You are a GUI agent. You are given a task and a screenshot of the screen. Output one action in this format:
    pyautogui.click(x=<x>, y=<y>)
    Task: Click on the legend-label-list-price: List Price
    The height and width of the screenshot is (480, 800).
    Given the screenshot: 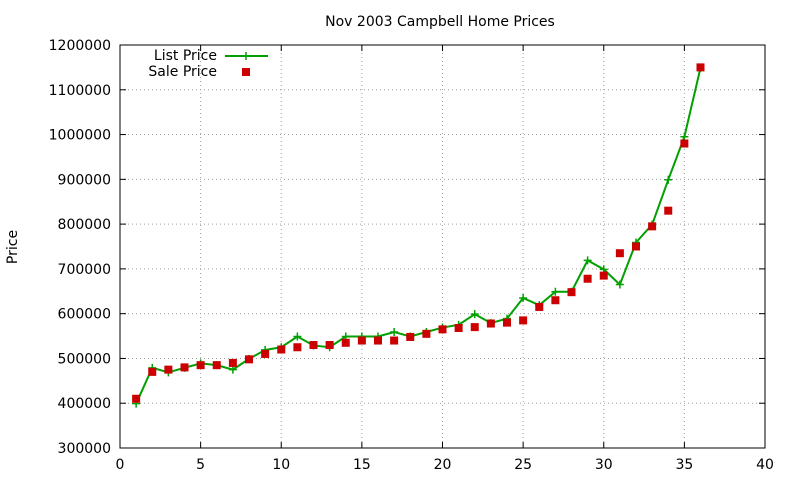 What is the action you would take?
    pyautogui.click(x=185, y=56)
    